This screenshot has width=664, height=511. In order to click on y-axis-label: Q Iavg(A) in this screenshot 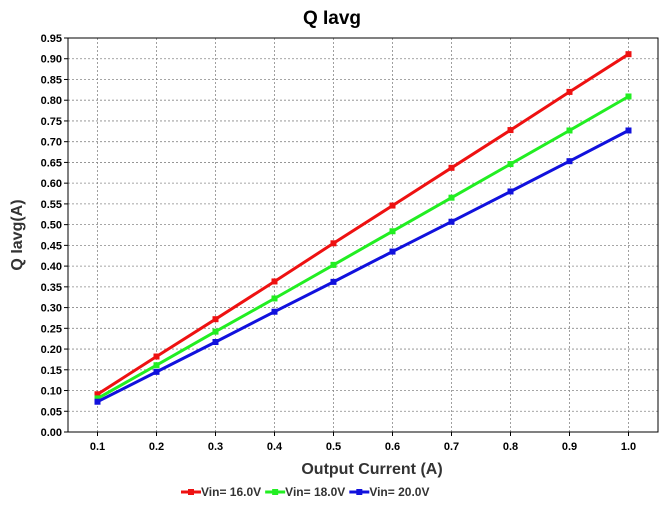, I will do `click(17, 234)`.